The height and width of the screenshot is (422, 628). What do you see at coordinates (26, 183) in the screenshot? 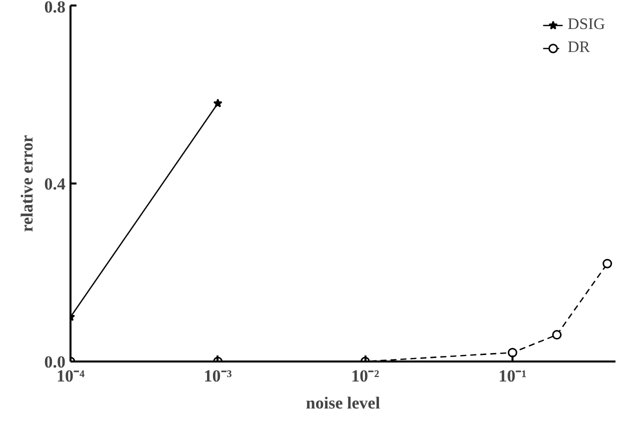
I see `y-axis-title: relative error` at bounding box center [26, 183].